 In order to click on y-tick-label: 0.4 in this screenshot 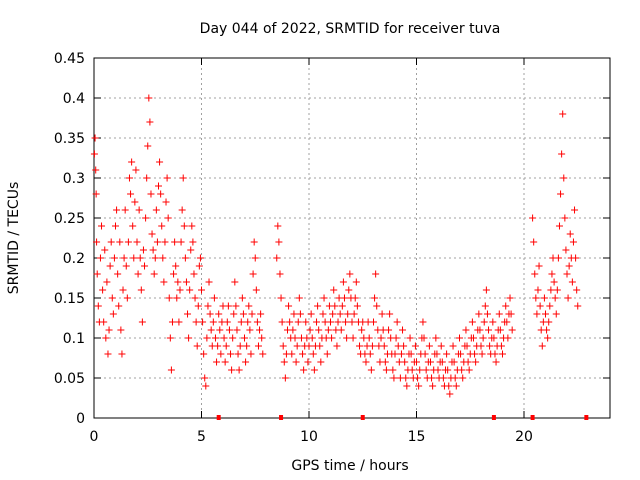, I will do `click(74, 99)`.